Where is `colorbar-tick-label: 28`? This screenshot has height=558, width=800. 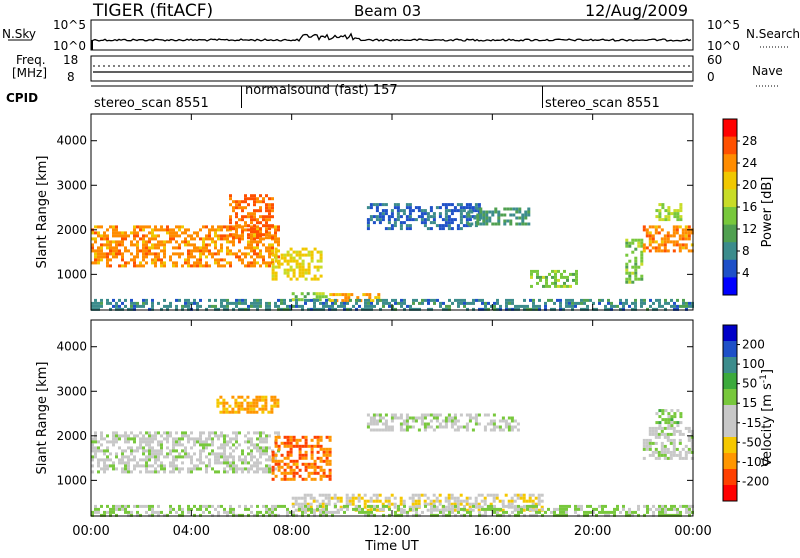 colorbar-tick-label: 28 is located at coordinates (749, 141).